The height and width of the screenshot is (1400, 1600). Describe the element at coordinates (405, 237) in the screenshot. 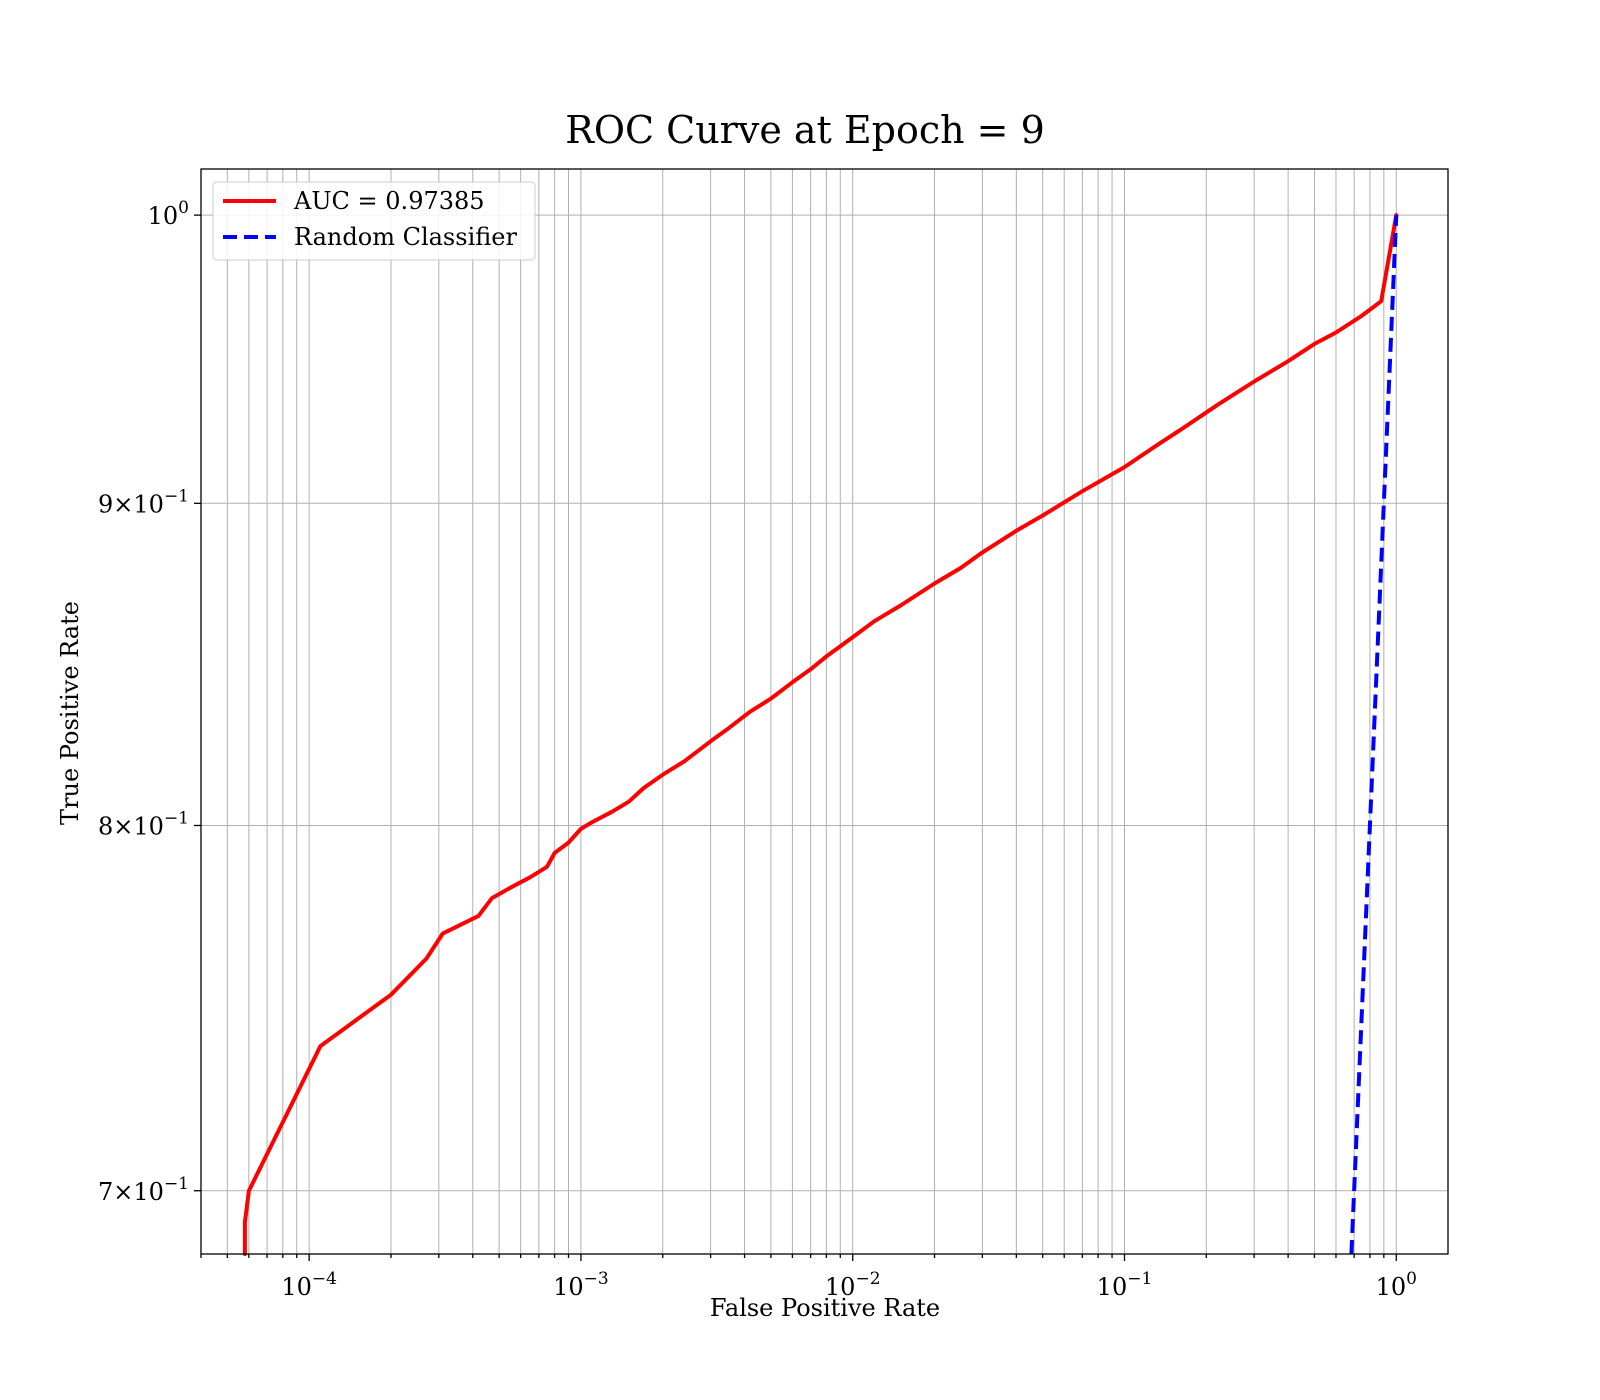

I see `legend-label-random: Random Classifier` at that location.